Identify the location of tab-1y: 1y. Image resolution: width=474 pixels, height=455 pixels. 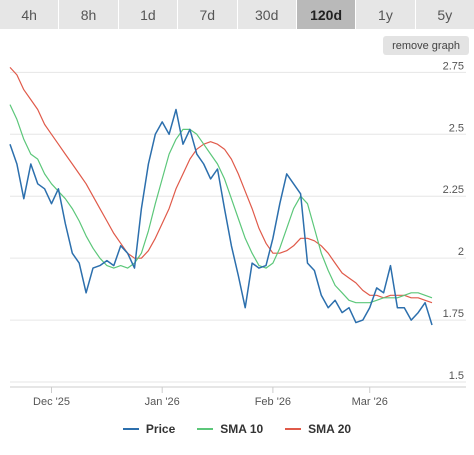
(386, 14).